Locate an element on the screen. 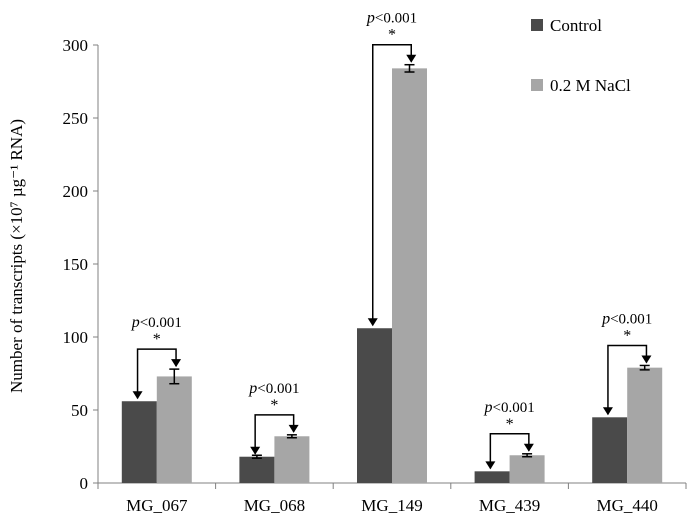 The width and height of the screenshot is (698, 531). y-axis-label: Number of transcripts (×10⁷ µg⁻¹ RNA) is located at coordinates (16, 256).